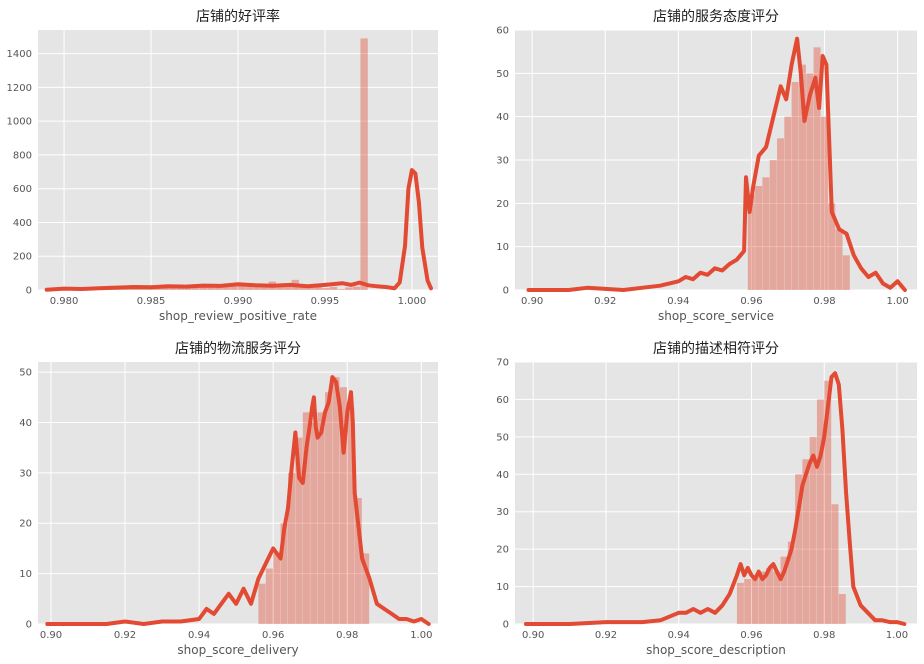 This screenshot has height=664, width=924. Describe the element at coordinates (19, 122) in the screenshot. I see `y-tick-label: 1000` at that location.